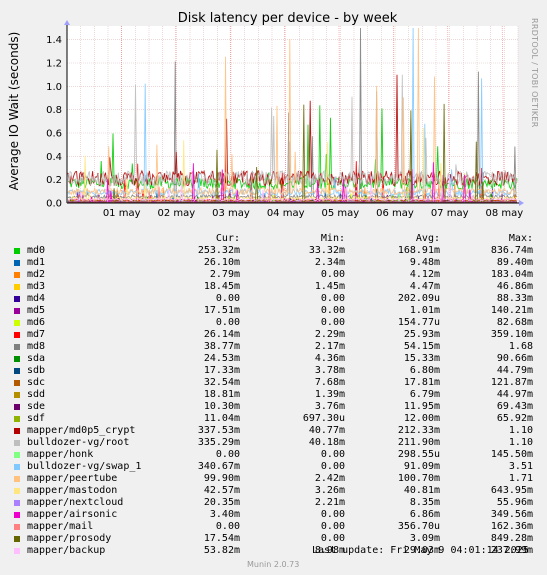 The image size is (547, 575). Describe the element at coordinates (514, 406) in the screenshot. I see `legend-max-value: 69.43m` at that location.